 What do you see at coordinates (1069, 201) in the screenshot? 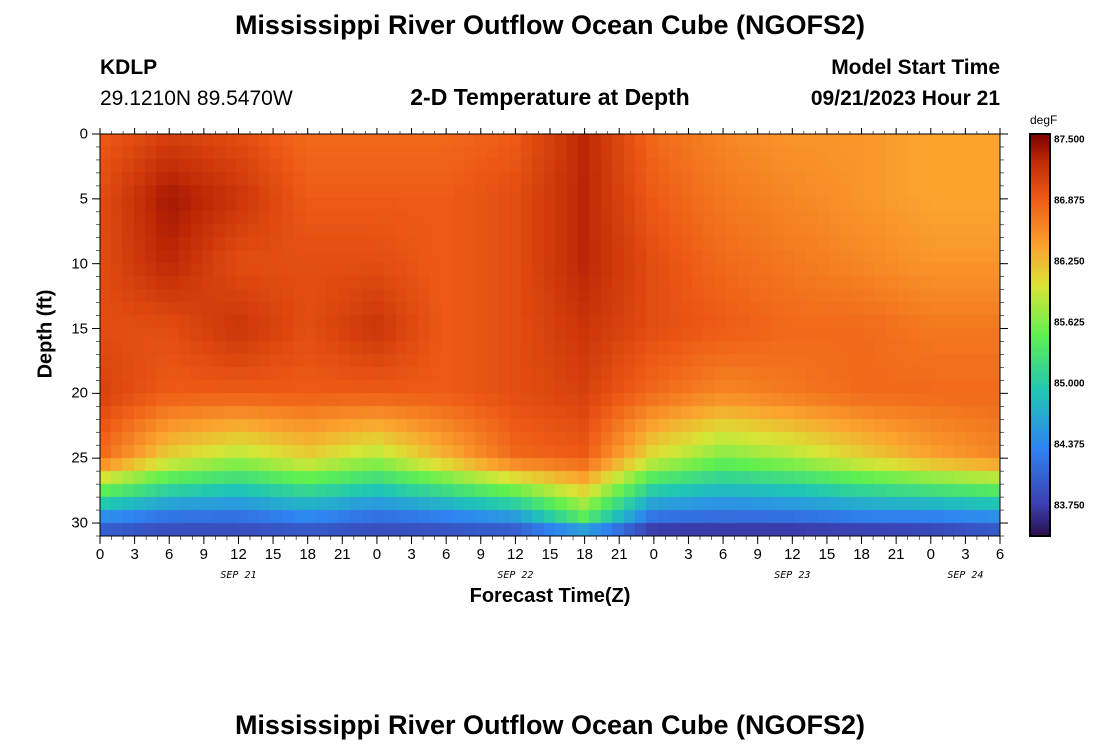
I see `colorbar-tick-label: 86.875` at bounding box center [1069, 201].